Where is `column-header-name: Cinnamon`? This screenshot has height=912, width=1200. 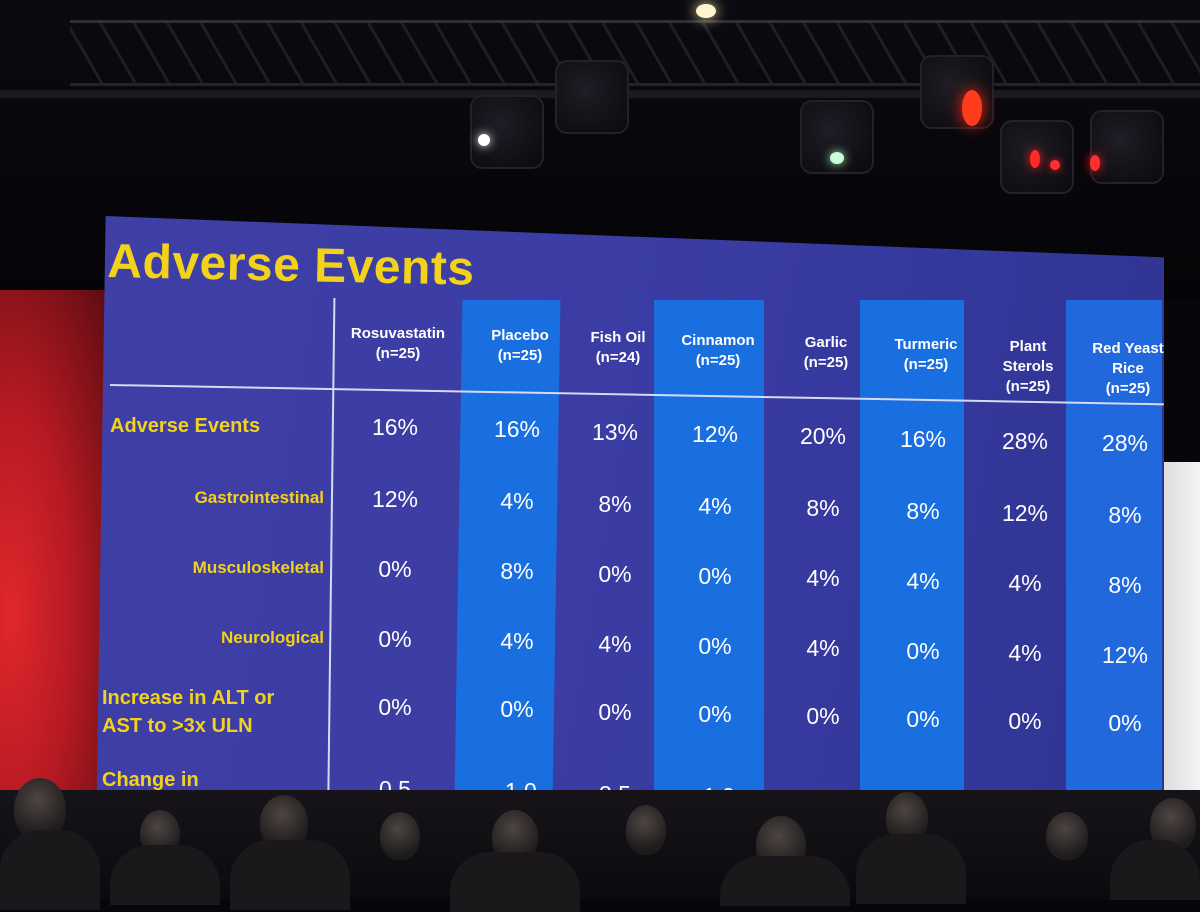 column-header-name: Cinnamon is located at coordinates (718, 340).